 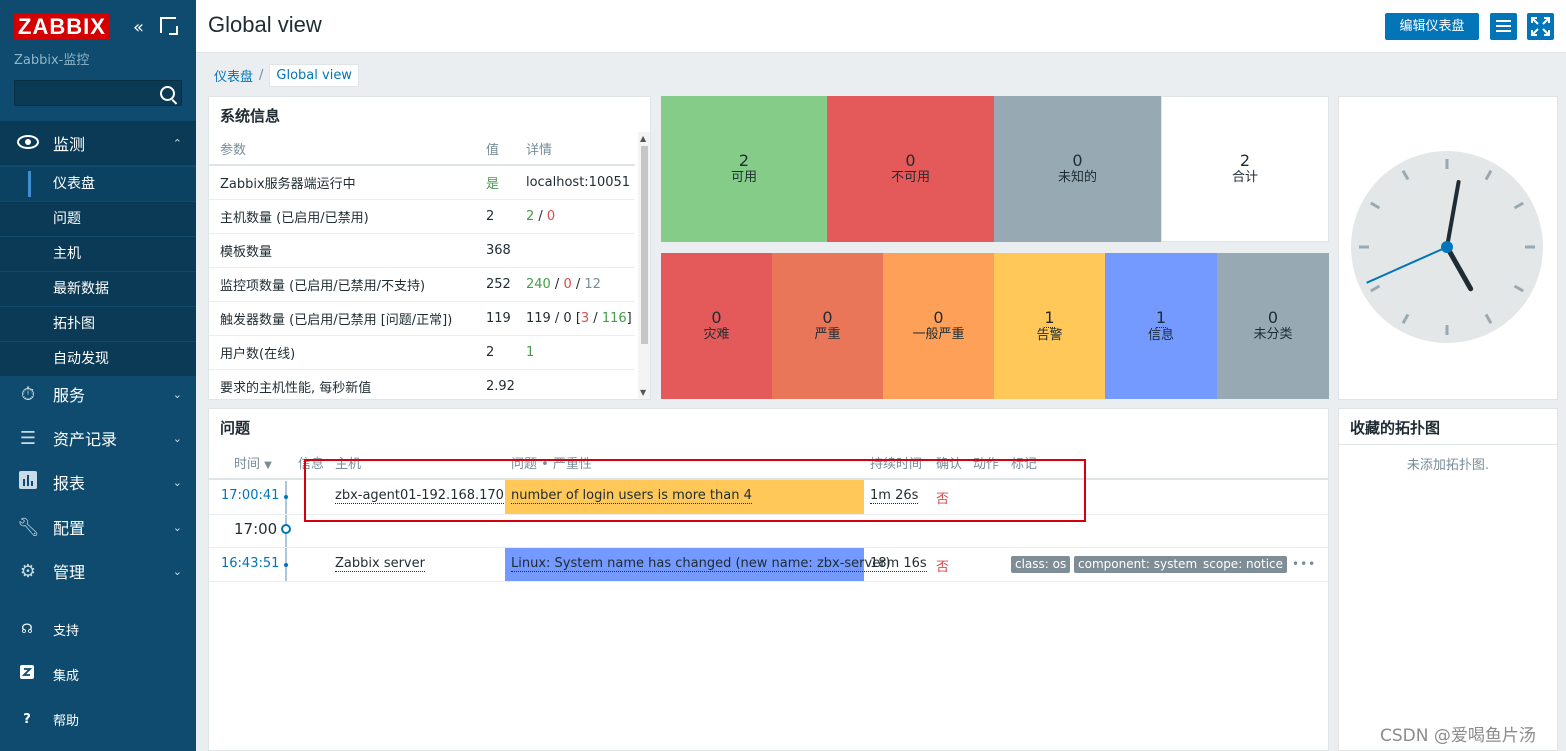 I want to click on trigger-suffix: ], so click(x=629, y=318).